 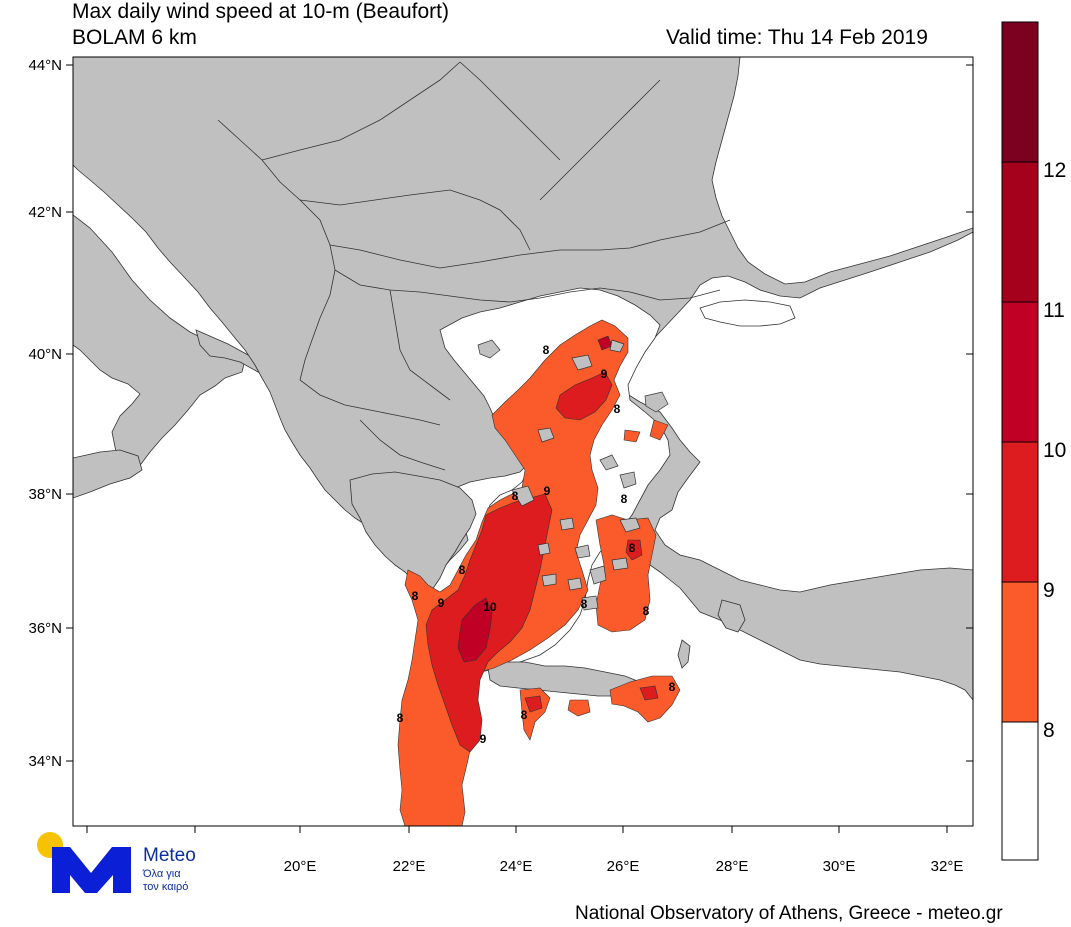 What do you see at coordinates (1055, 170) in the screenshot?
I see `colorbar-label: 12` at bounding box center [1055, 170].